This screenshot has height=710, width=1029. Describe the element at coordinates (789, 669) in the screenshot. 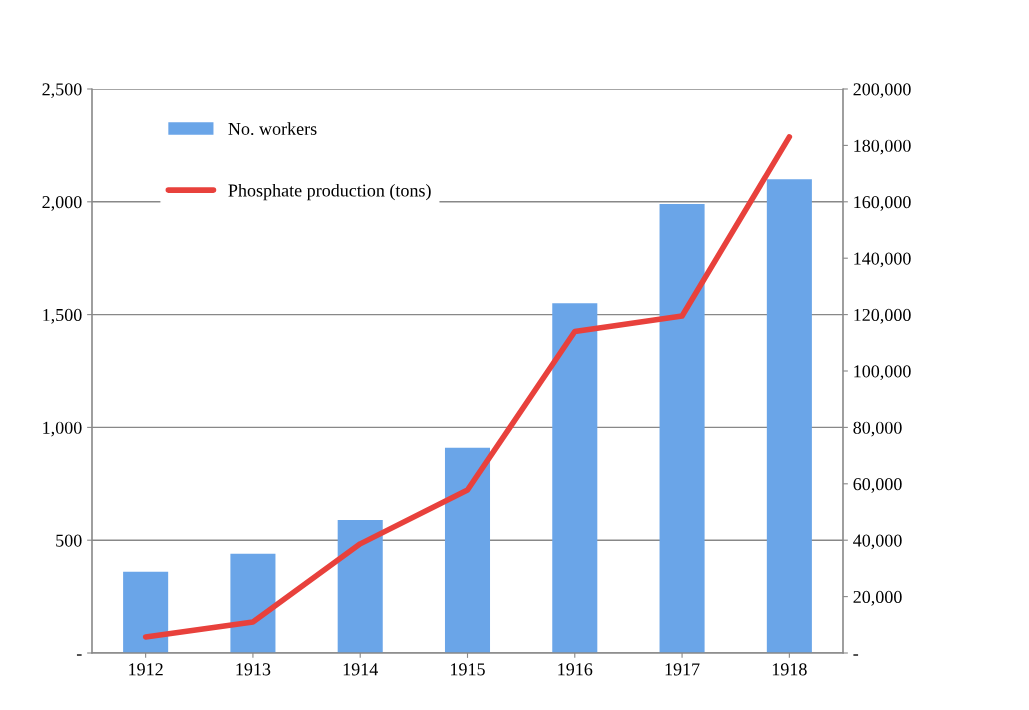

I see `x-tick-label: 1918` at that location.